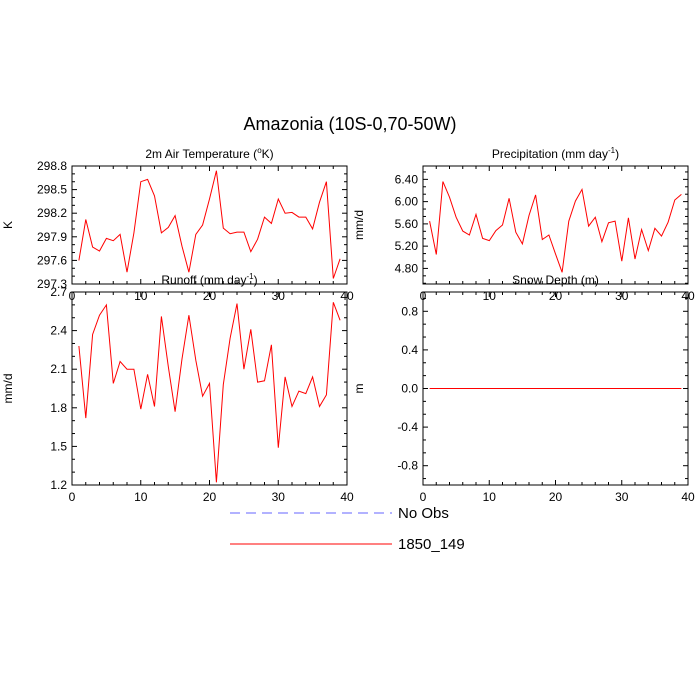  What do you see at coordinates (347, 497) in the screenshot?
I see `runoff-xtick-label: 40` at bounding box center [347, 497].